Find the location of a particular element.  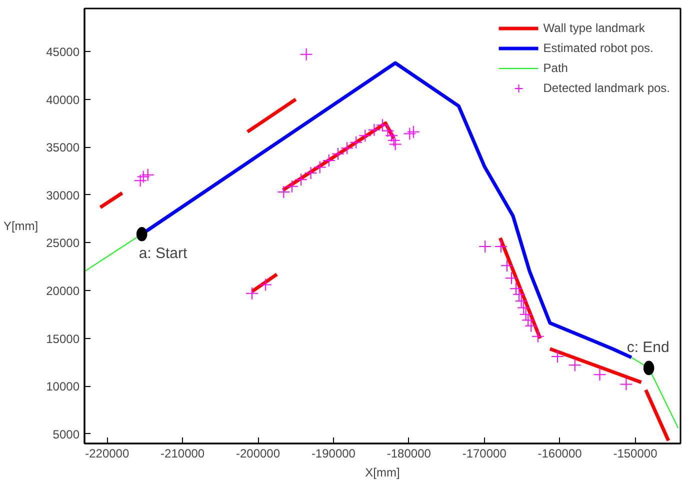

y-axis-title: Y[mm] is located at coordinates (20, 226).